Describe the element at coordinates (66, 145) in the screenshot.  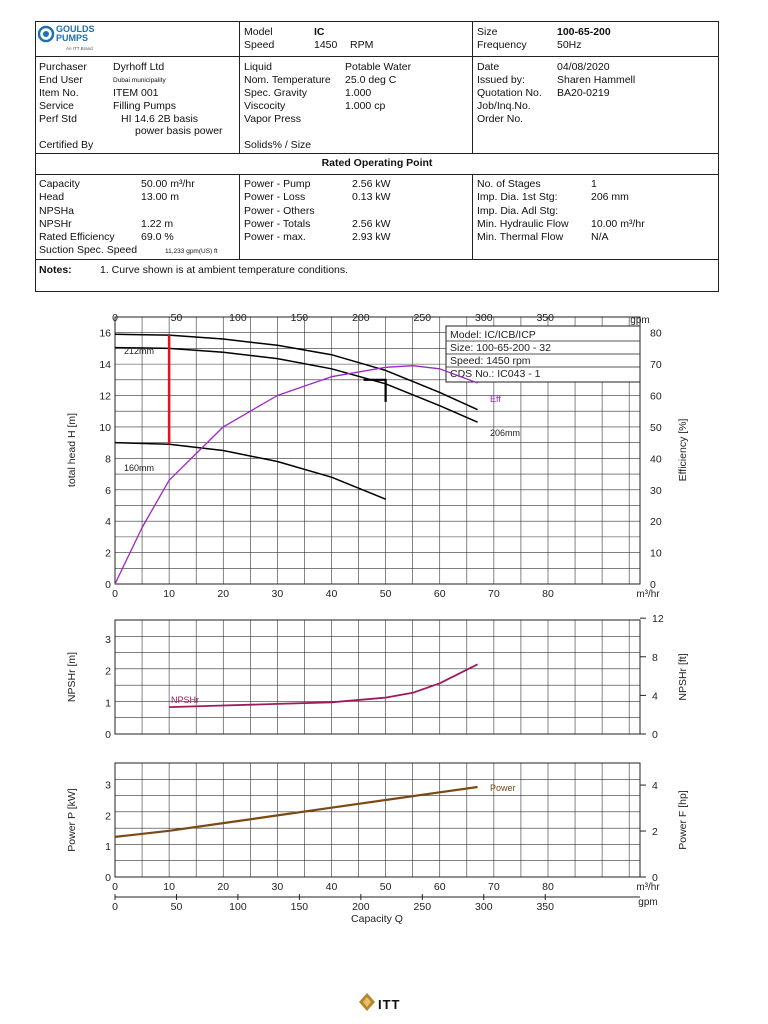
I see `certified-label: Certified By` at that location.